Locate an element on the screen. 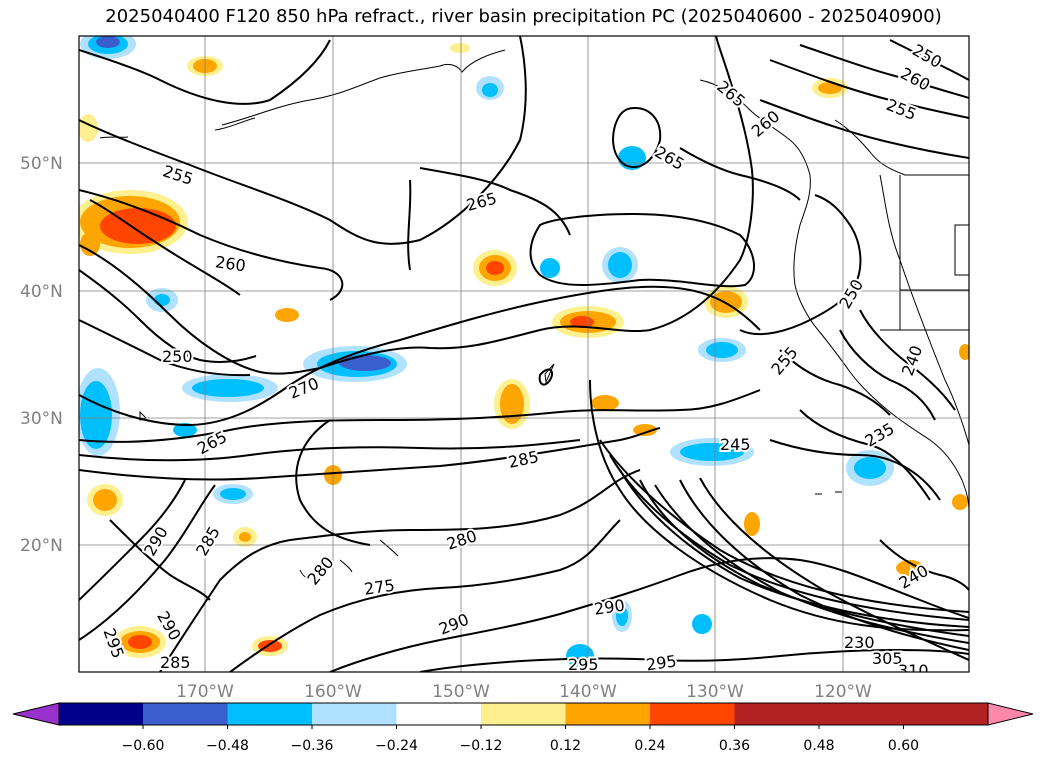 This screenshot has height=765, width=1047. colorbar-tick-label: 0.60 is located at coordinates (903, 746).